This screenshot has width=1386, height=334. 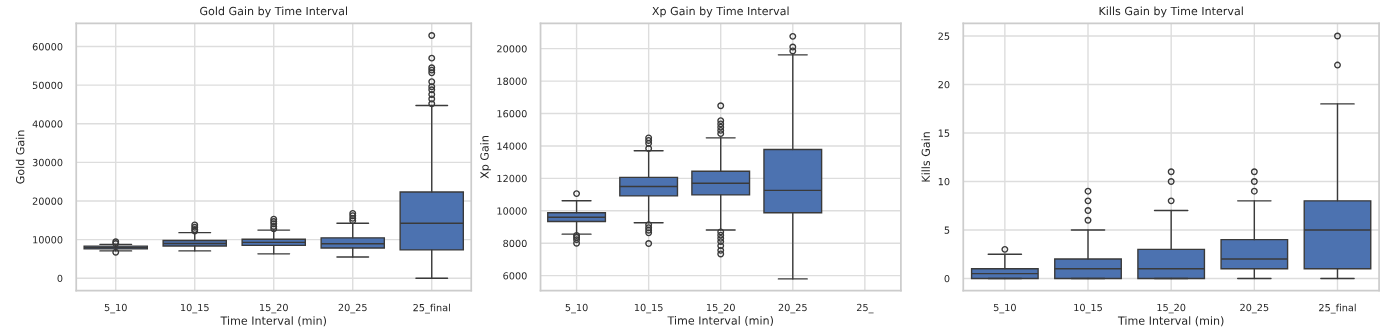 What do you see at coordinates (865, 308) in the screenshot?
I see `x-tick-label: 25_` at bounding box center [865, 308].